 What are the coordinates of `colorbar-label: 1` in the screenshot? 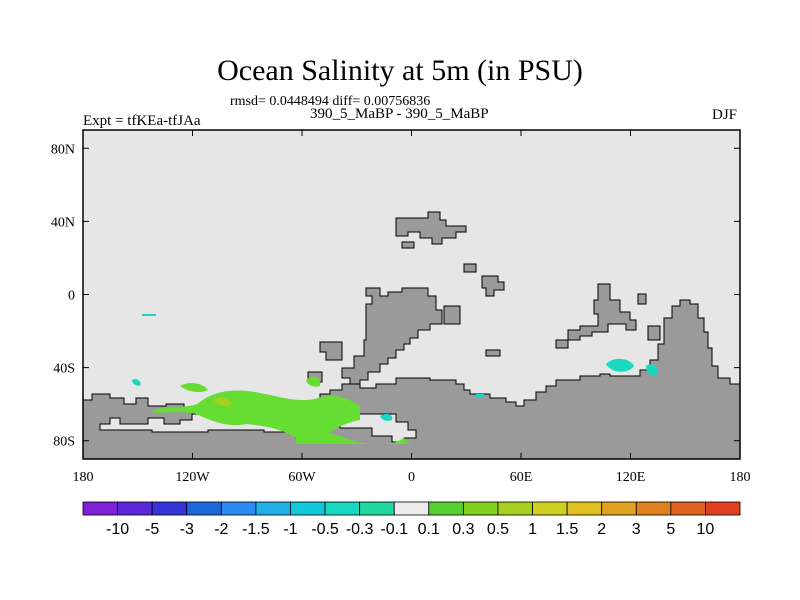 It's located at (532, 529).